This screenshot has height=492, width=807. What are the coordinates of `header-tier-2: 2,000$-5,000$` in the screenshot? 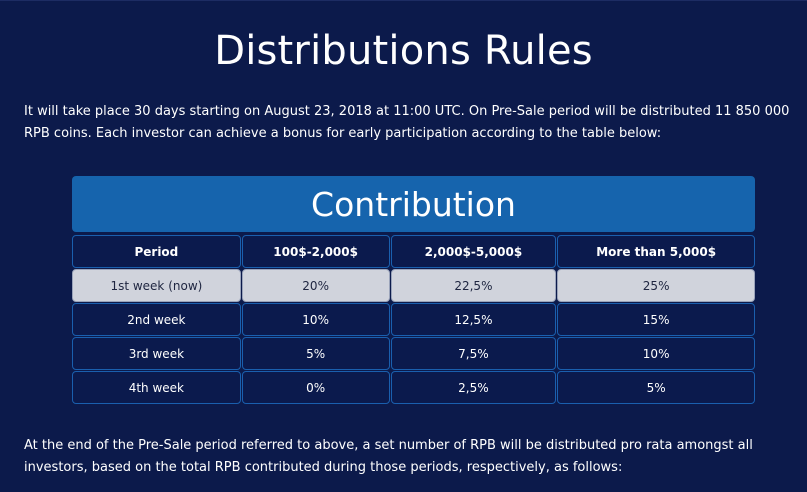 It's located at (473, 251).